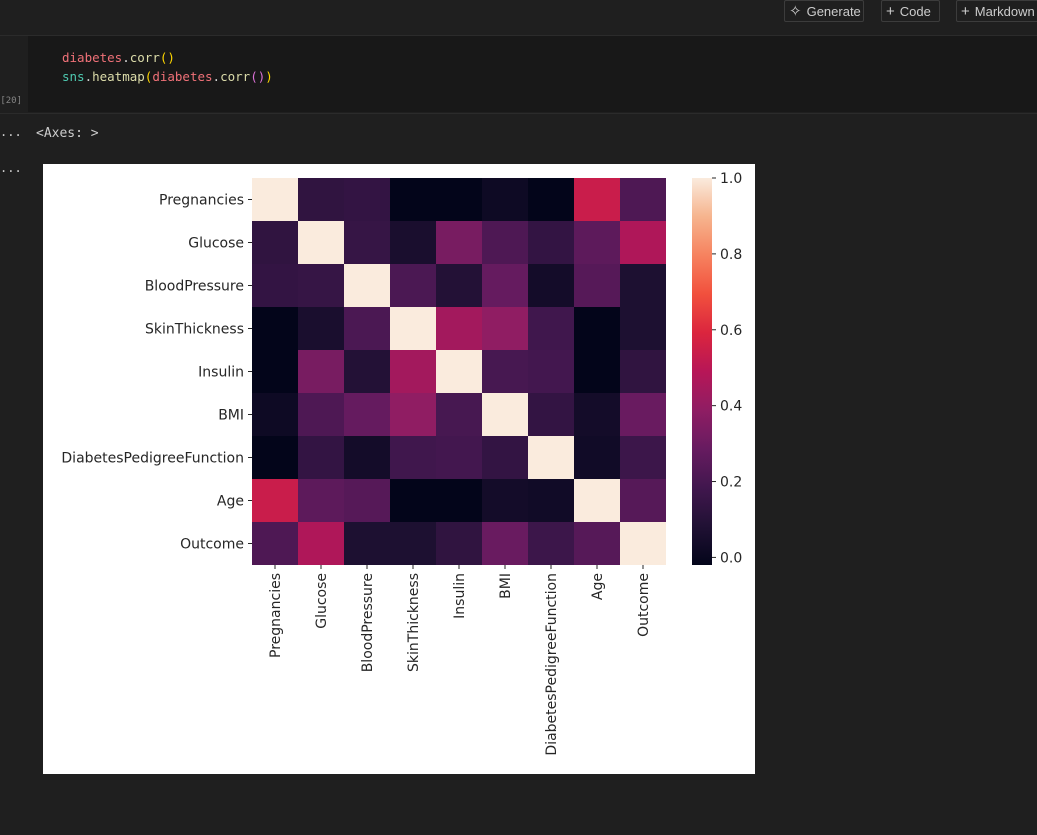  Describe the element at coordinates (258, 76) in the screenshot. I see `code-token-paren: ()` at that location.